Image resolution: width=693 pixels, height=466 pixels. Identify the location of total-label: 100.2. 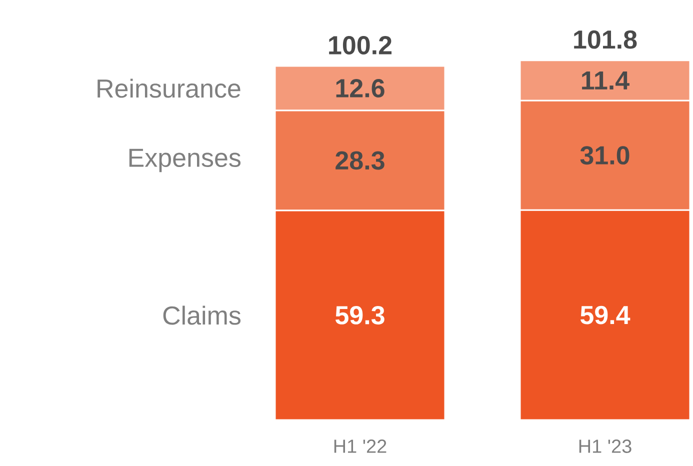
(360, 45).